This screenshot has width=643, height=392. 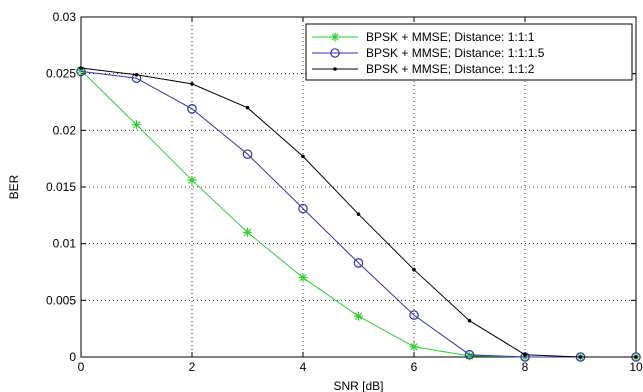 I want to click on y-axis-title: BER, so click(x=14, y=186).